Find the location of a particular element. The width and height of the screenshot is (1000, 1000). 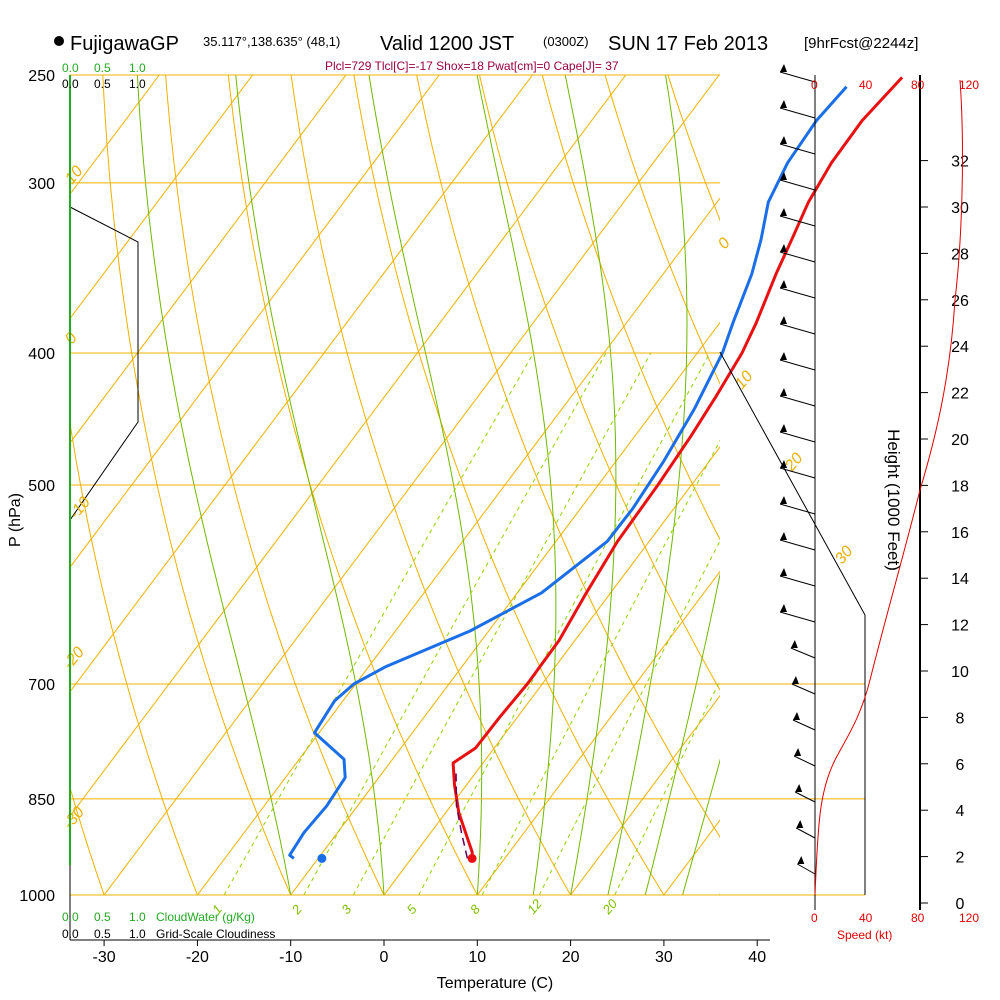

height-tick-label: 20 is located at coordinates (960, 440).